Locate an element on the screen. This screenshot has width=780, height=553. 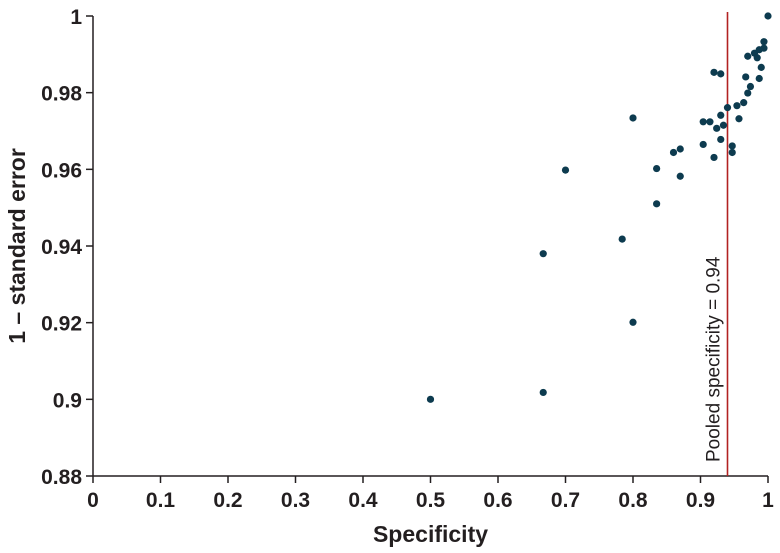
x-tick-label: 0.8 is located at coordinates (633, 500).